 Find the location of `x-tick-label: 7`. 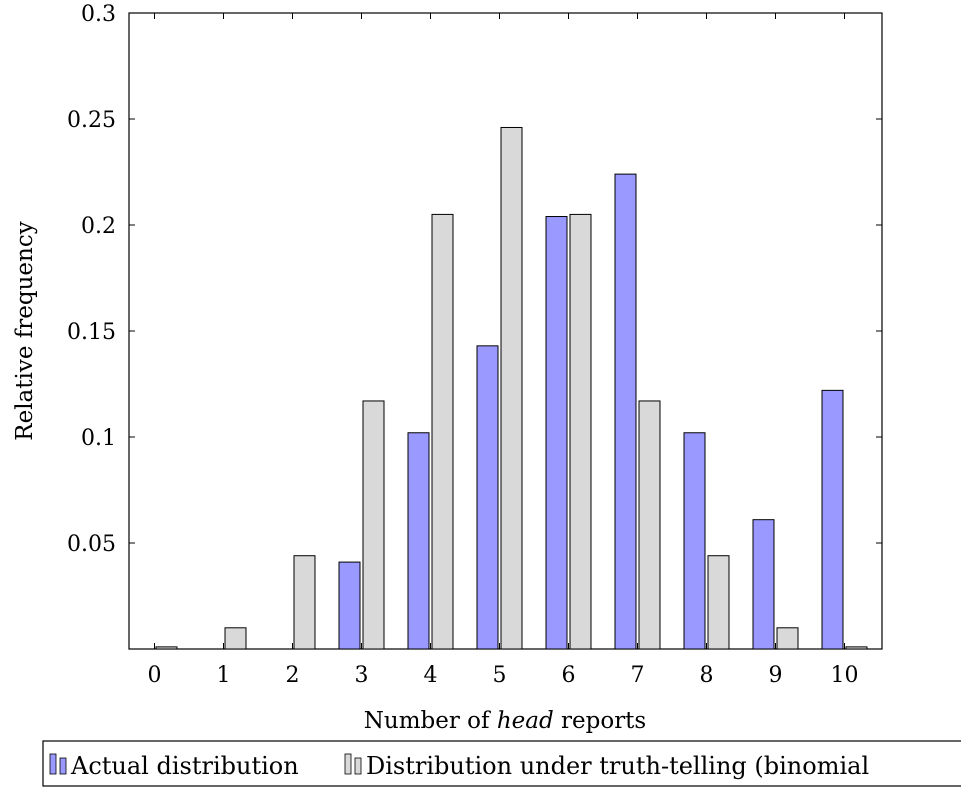

x-tick-label: 7 is located at coordinates (638, 675).